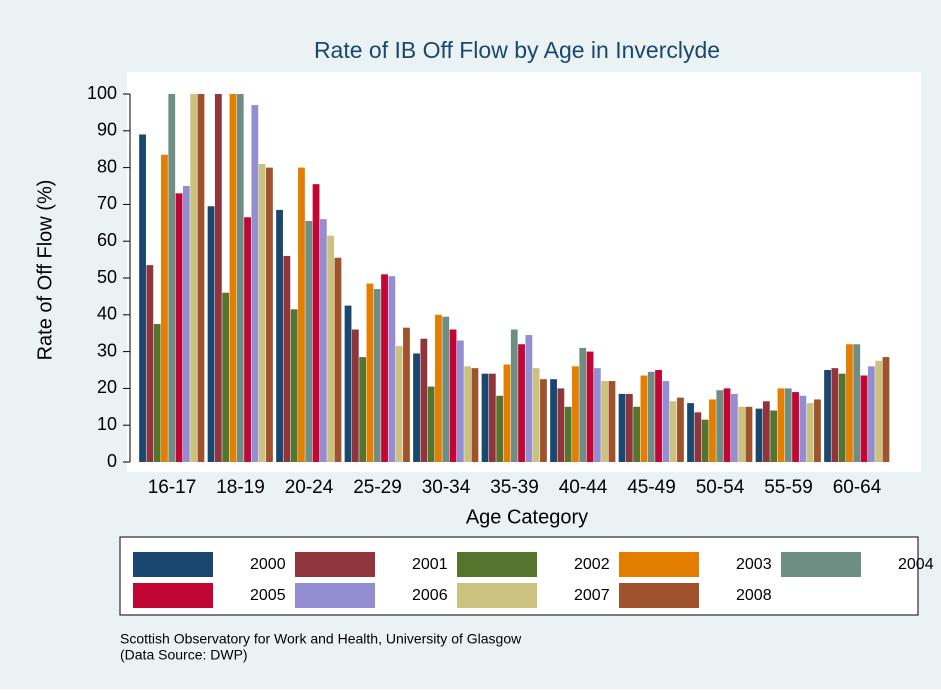 This screenshot has width=941, height=694. I want to click on x-tick-label: 30-34, so click(446, 487).